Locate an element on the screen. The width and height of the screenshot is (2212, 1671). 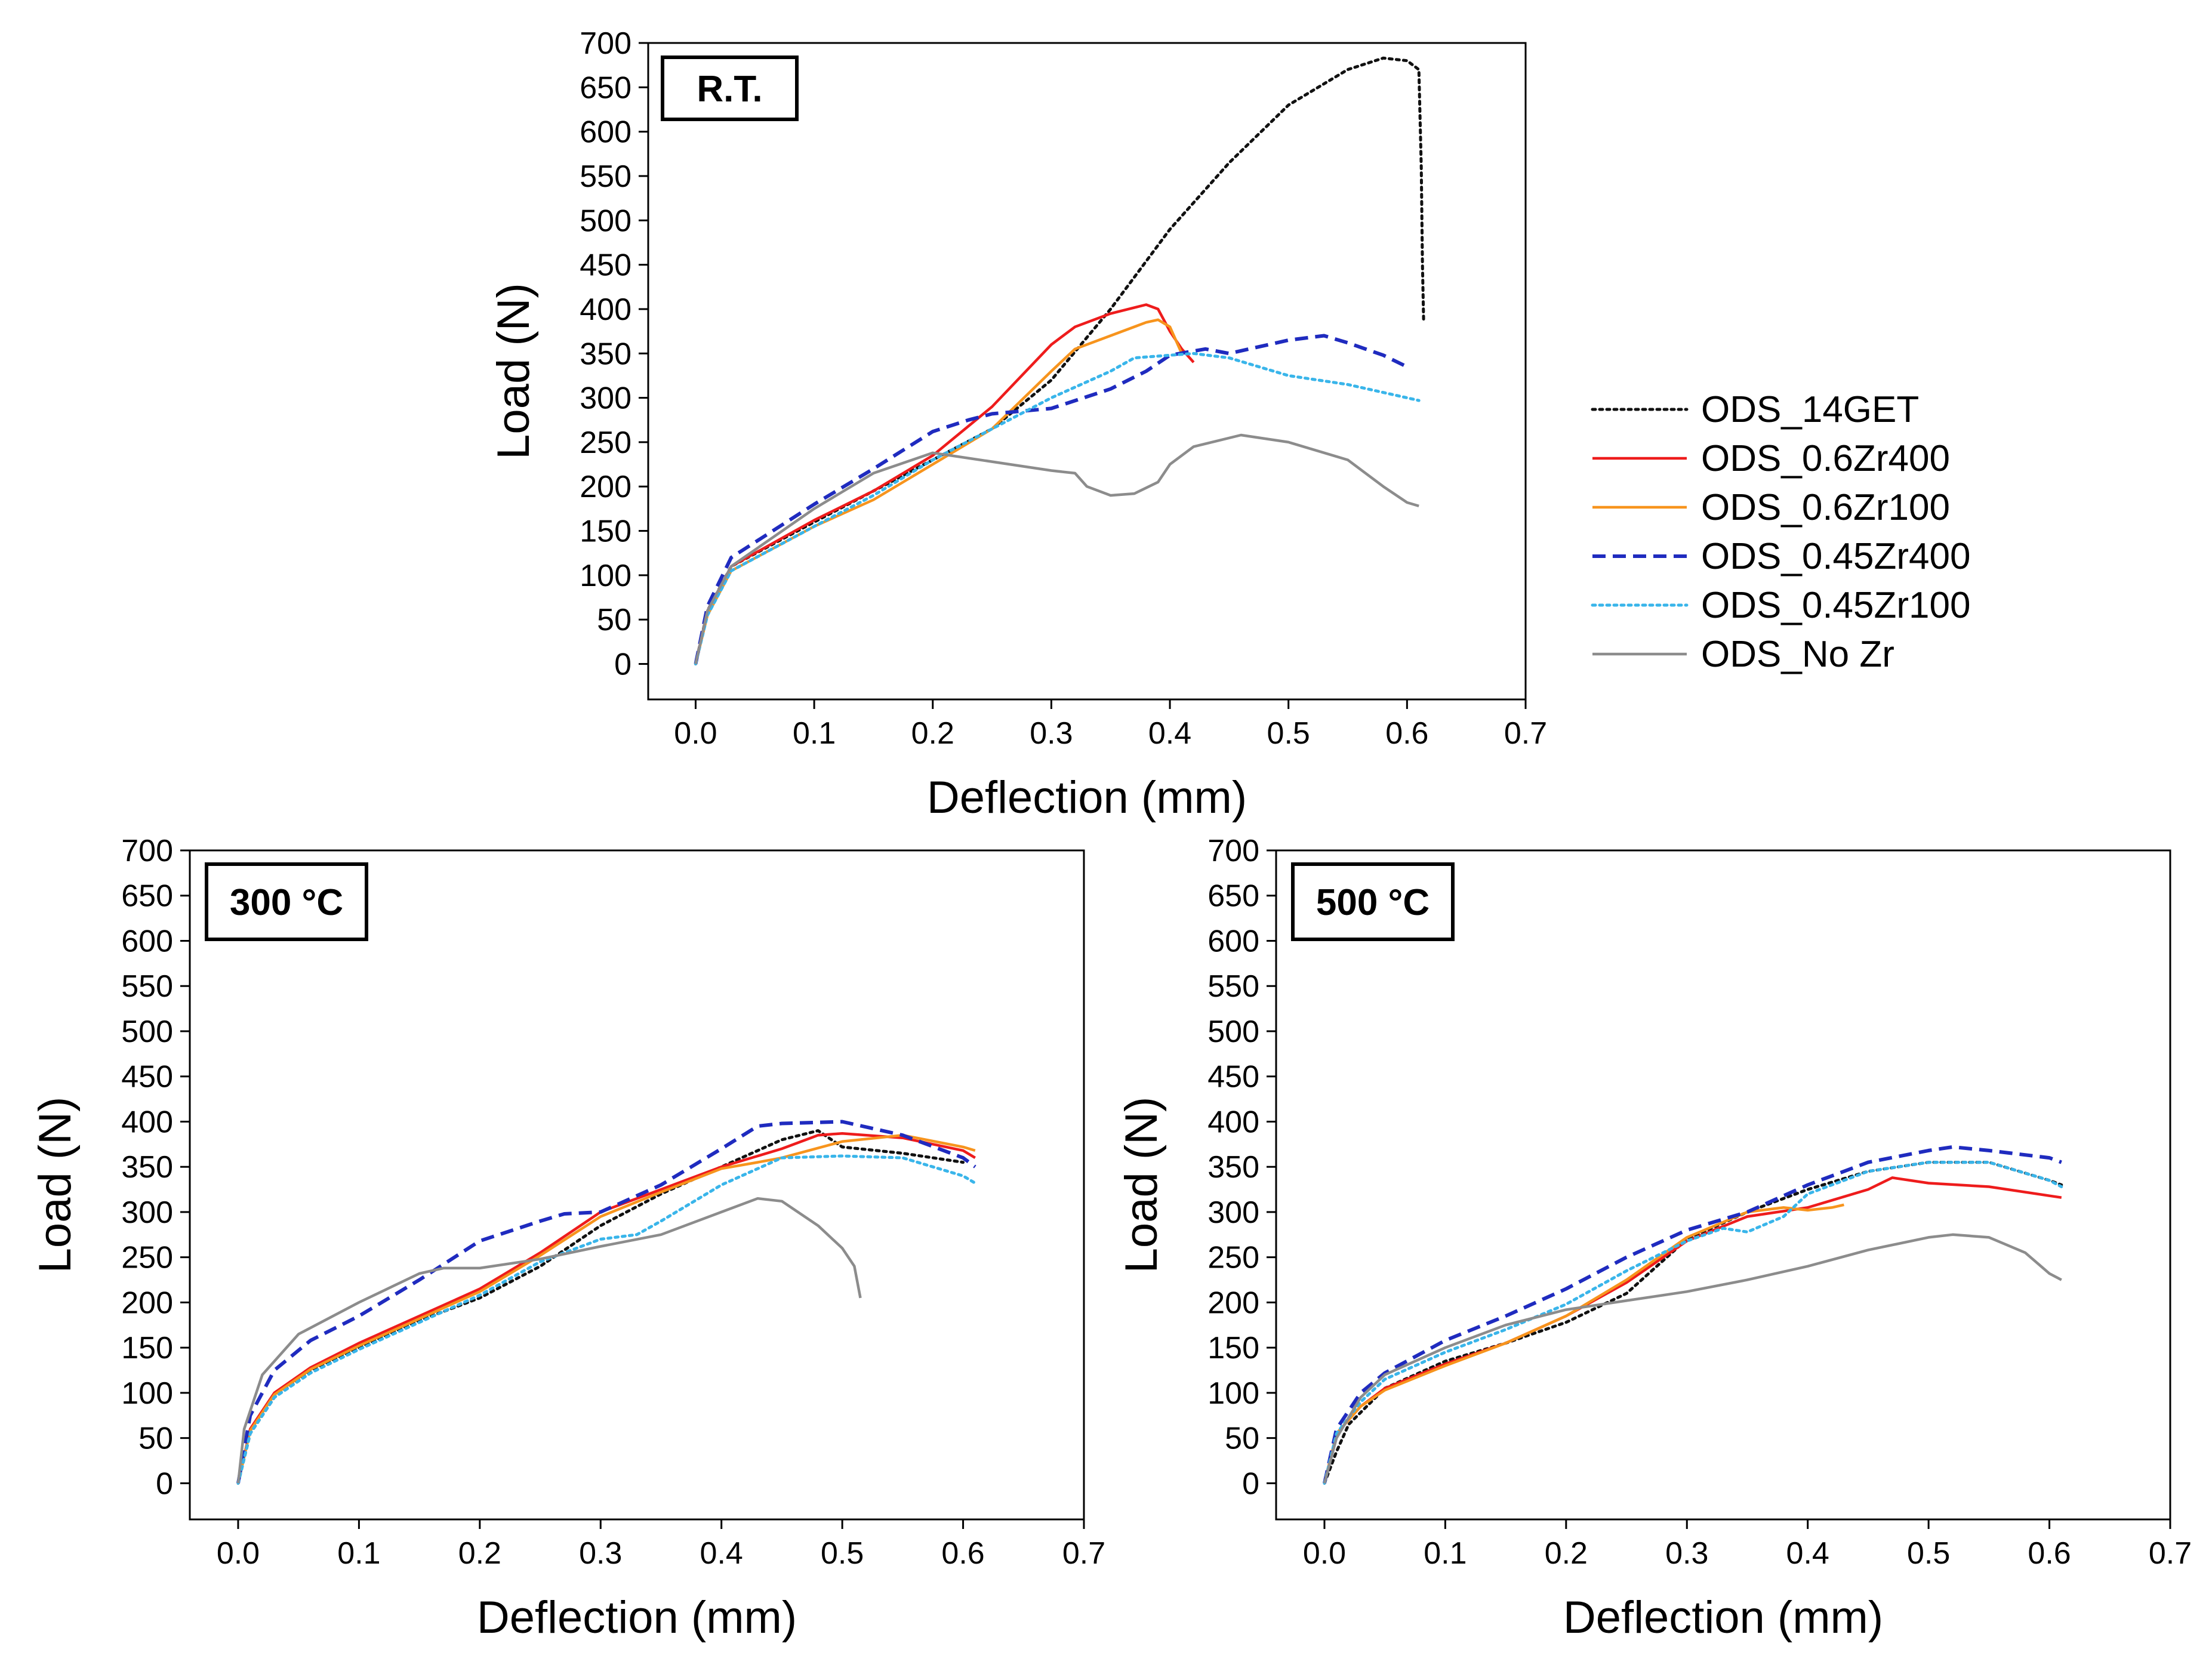
legend-label-ods-0-45zr400: ODS_0.45Zr400 is located at coordinates (1836, 556).